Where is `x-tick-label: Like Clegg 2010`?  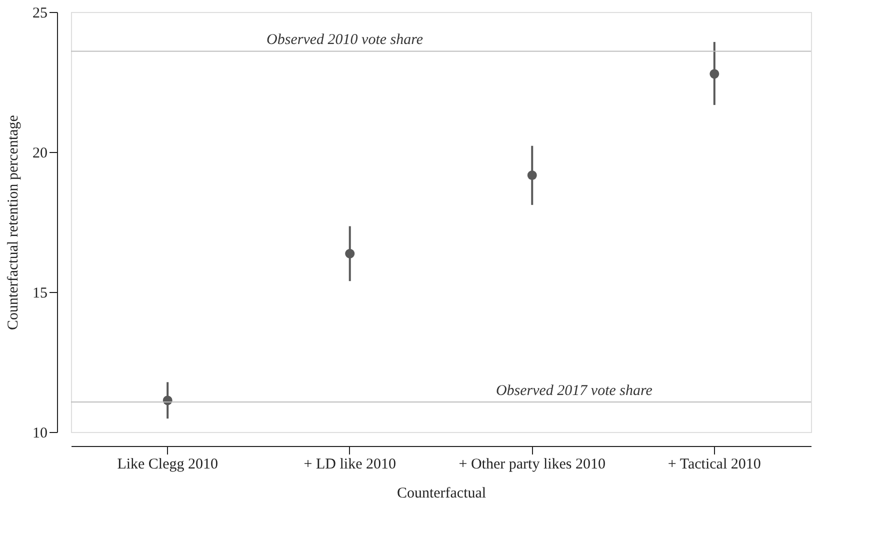 x-tick-label: Like Clegg 2010 is located at coordinates (167, 464).